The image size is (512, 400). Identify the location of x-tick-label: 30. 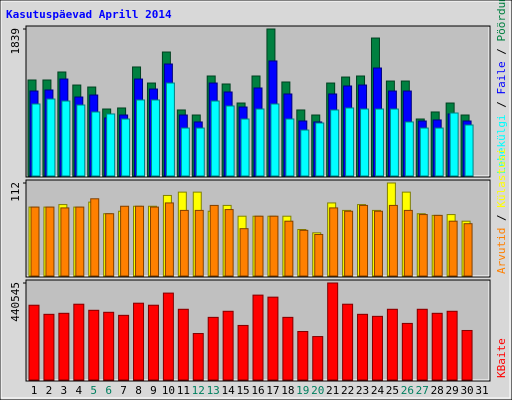
(466, 390).